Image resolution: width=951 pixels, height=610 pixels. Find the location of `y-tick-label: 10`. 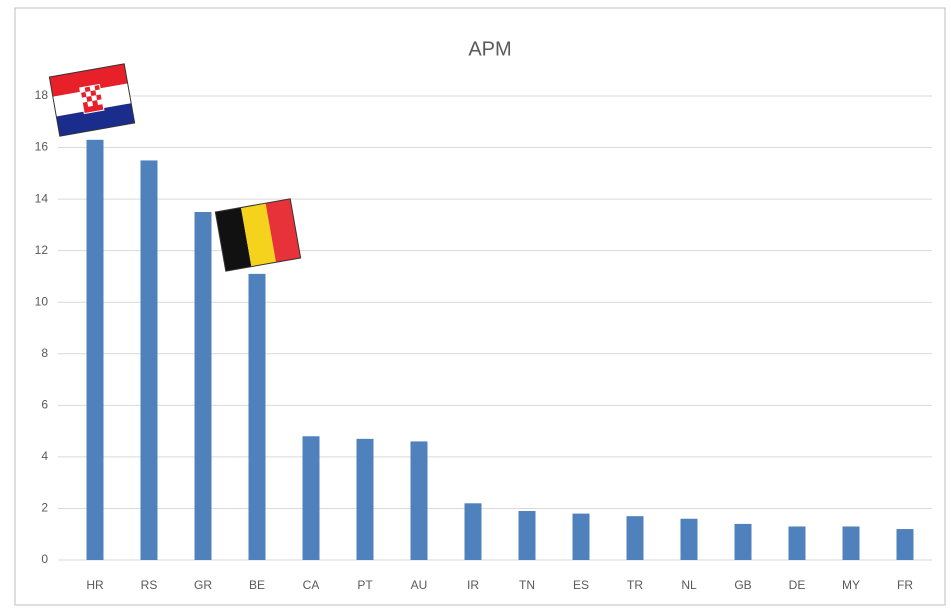

y-tick-label: 10 is located at coordinates (42, 301).